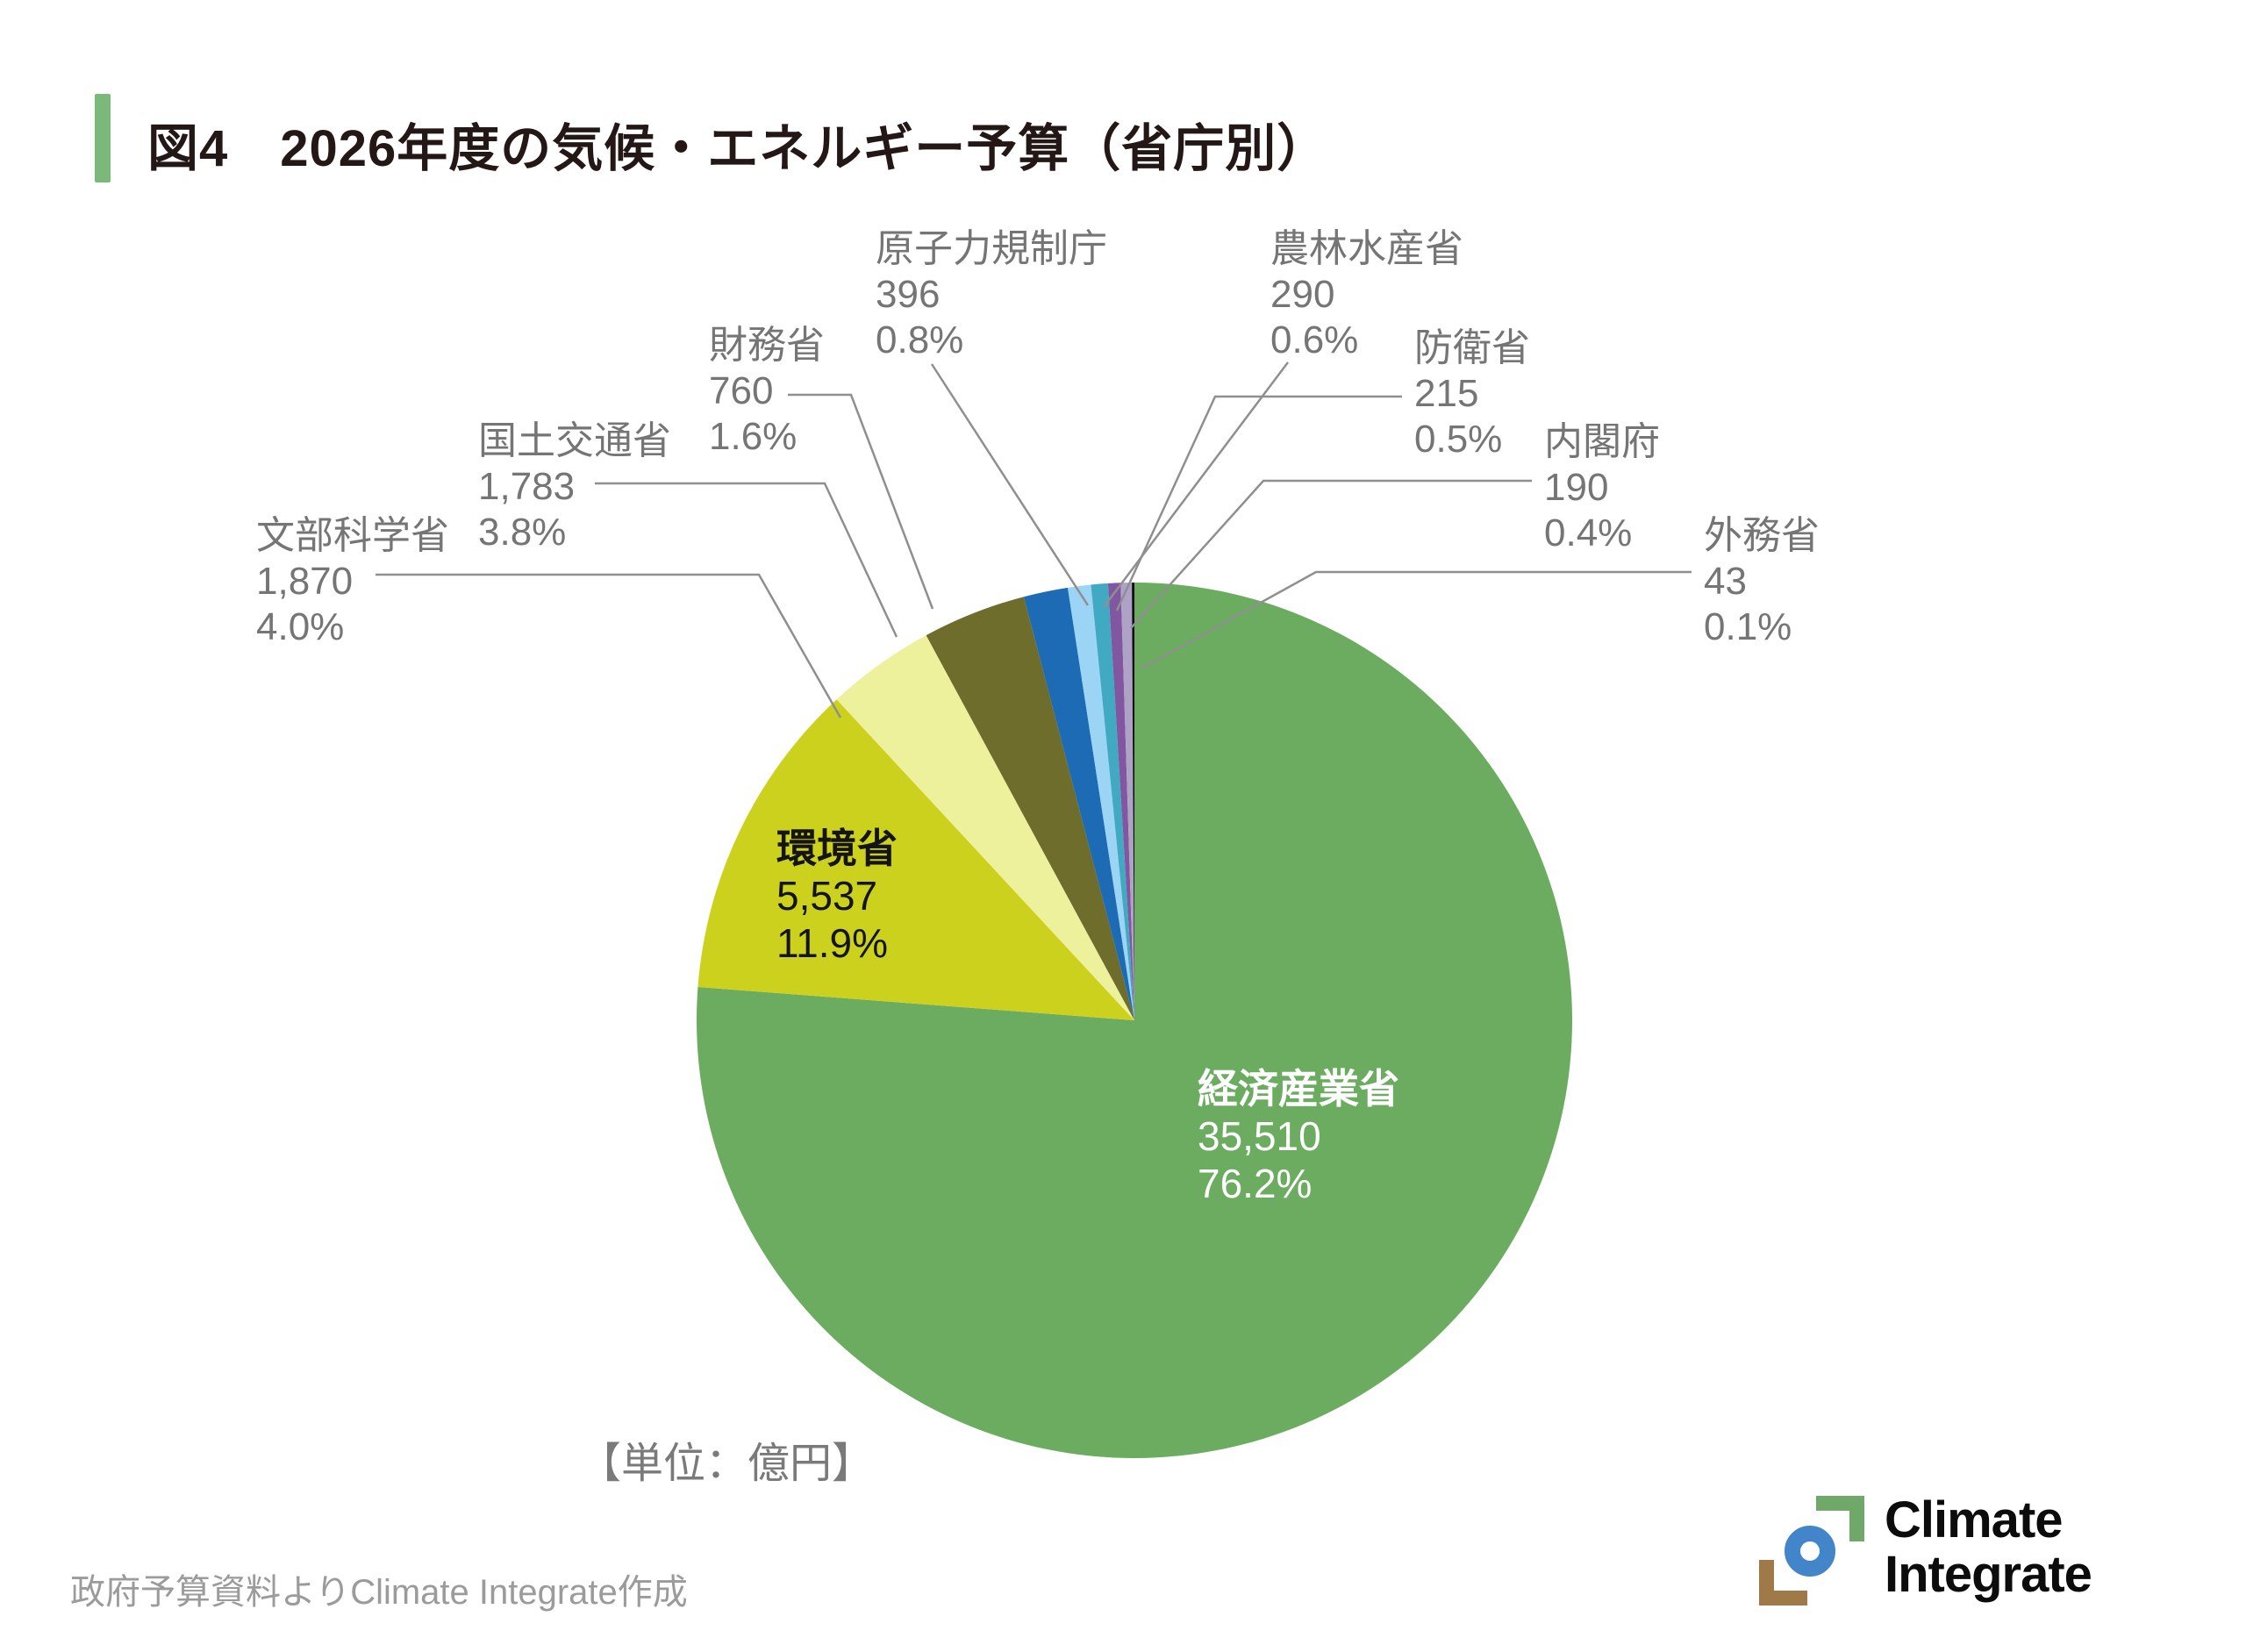 The height and width of the screenshot is (1652, 2246). Describe the element at coordinates (1302, 294) in the screenshot. I see `slice-value: 290` at that location.